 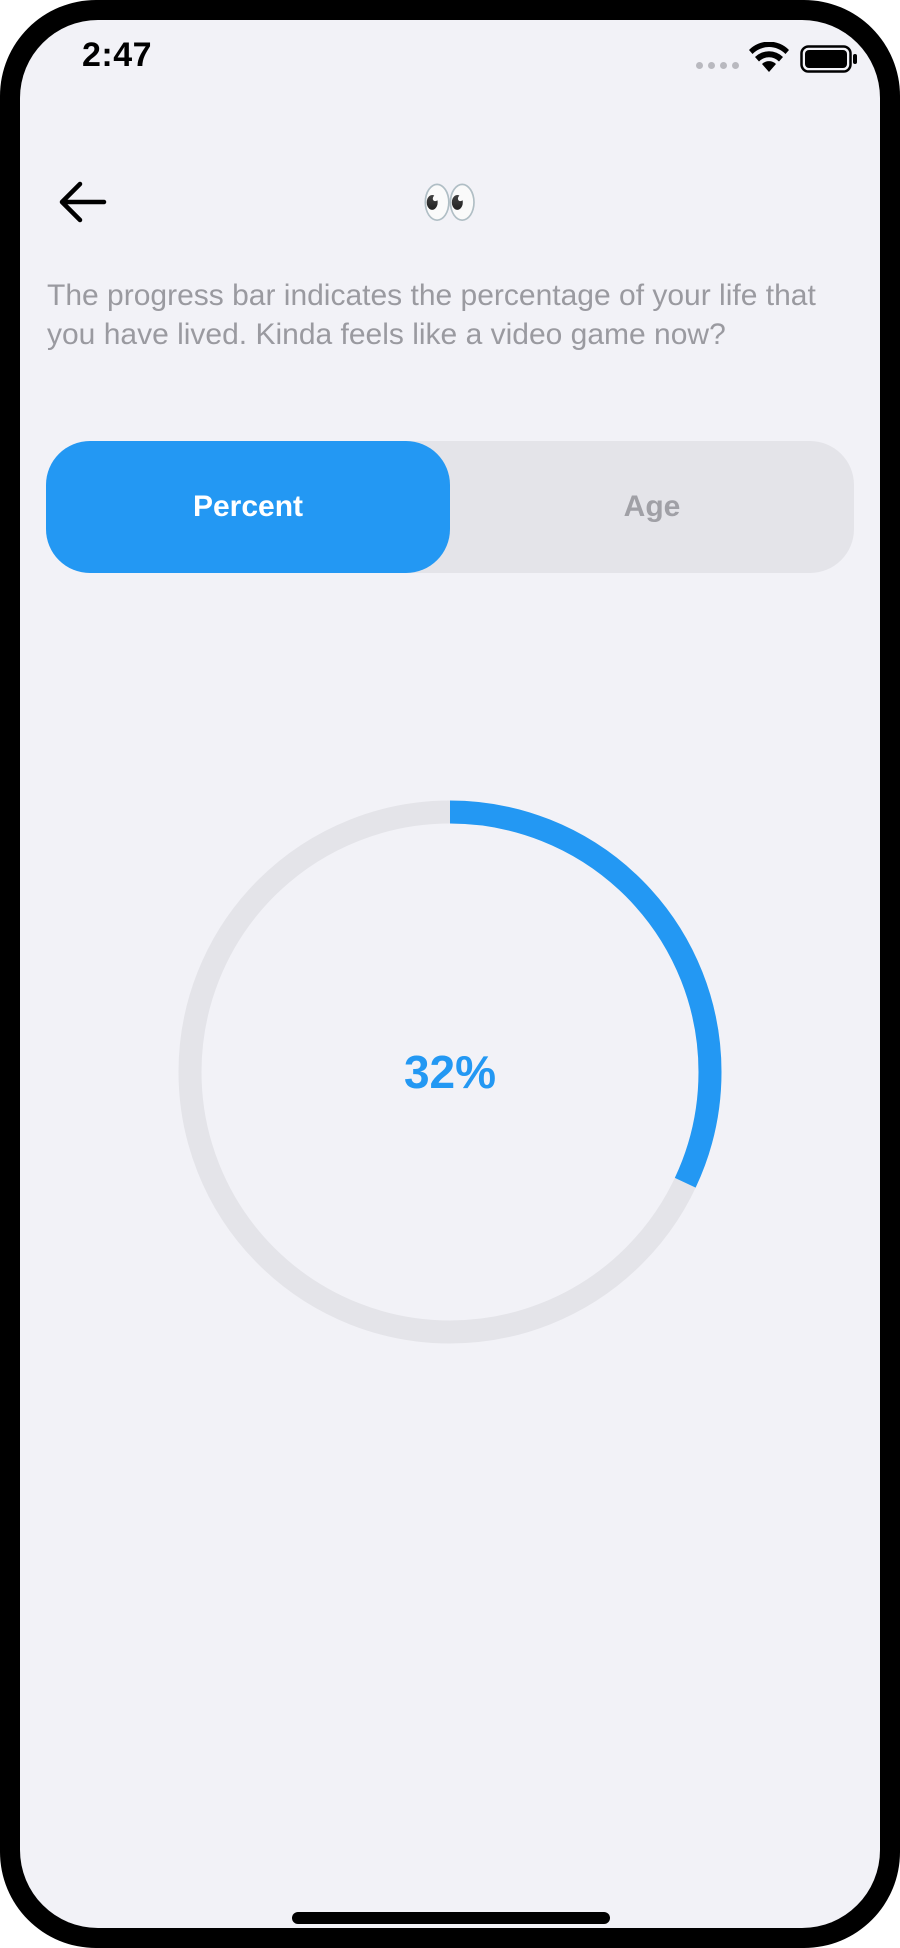 I want to click on progress-percent-label: 32%, so click(x=450, y=1072).